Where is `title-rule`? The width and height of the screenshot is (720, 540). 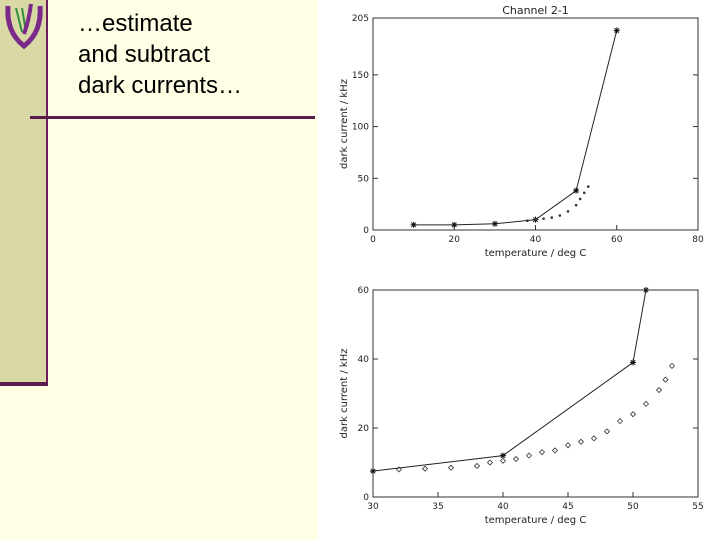 title-rule is located at coordinates (172, 117).